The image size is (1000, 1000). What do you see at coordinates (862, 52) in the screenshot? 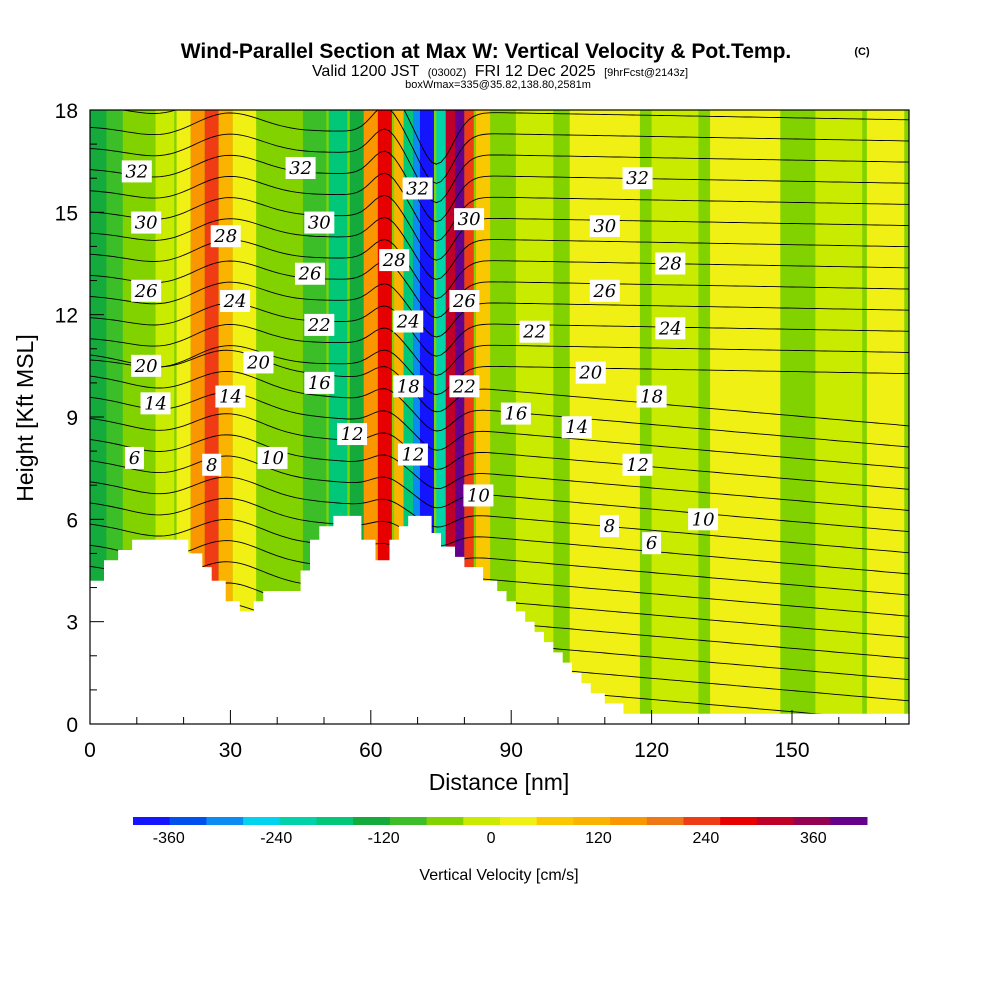
I see `copyright-mark: (C)` at bounding box center [862, 52].